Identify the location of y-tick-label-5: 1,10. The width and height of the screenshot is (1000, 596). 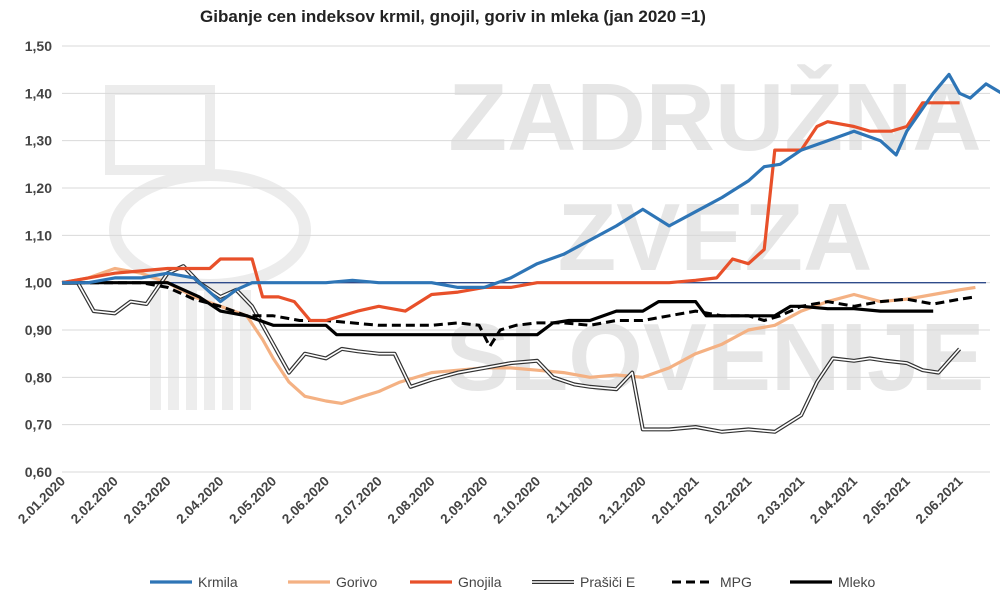
(38, 235).